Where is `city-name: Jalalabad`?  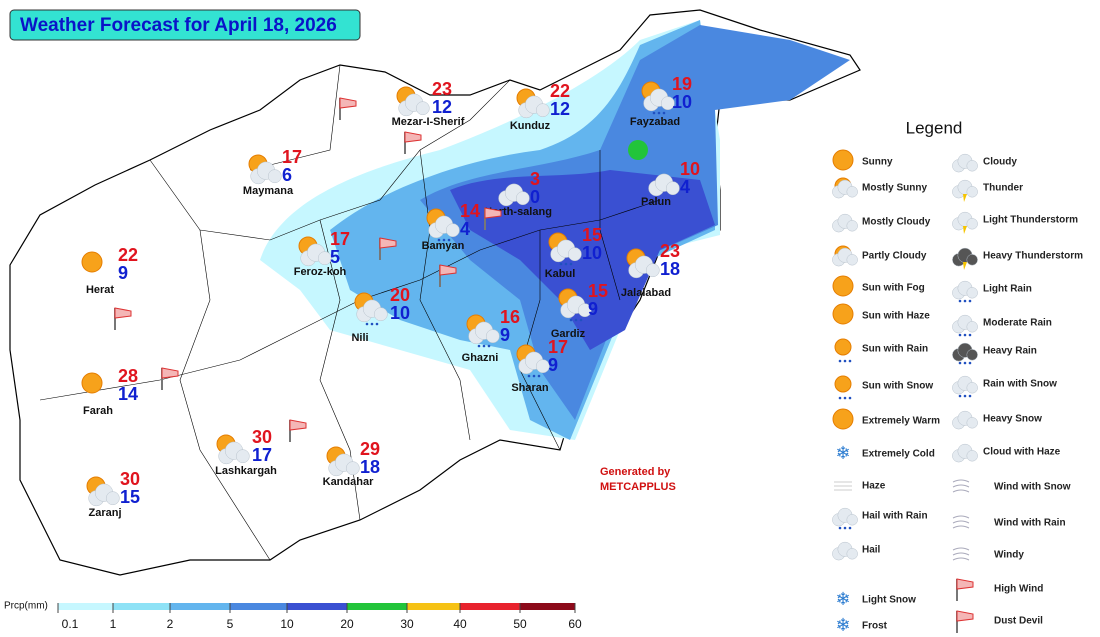 city-name: Jalalabad is located at coordinates (646, 293).